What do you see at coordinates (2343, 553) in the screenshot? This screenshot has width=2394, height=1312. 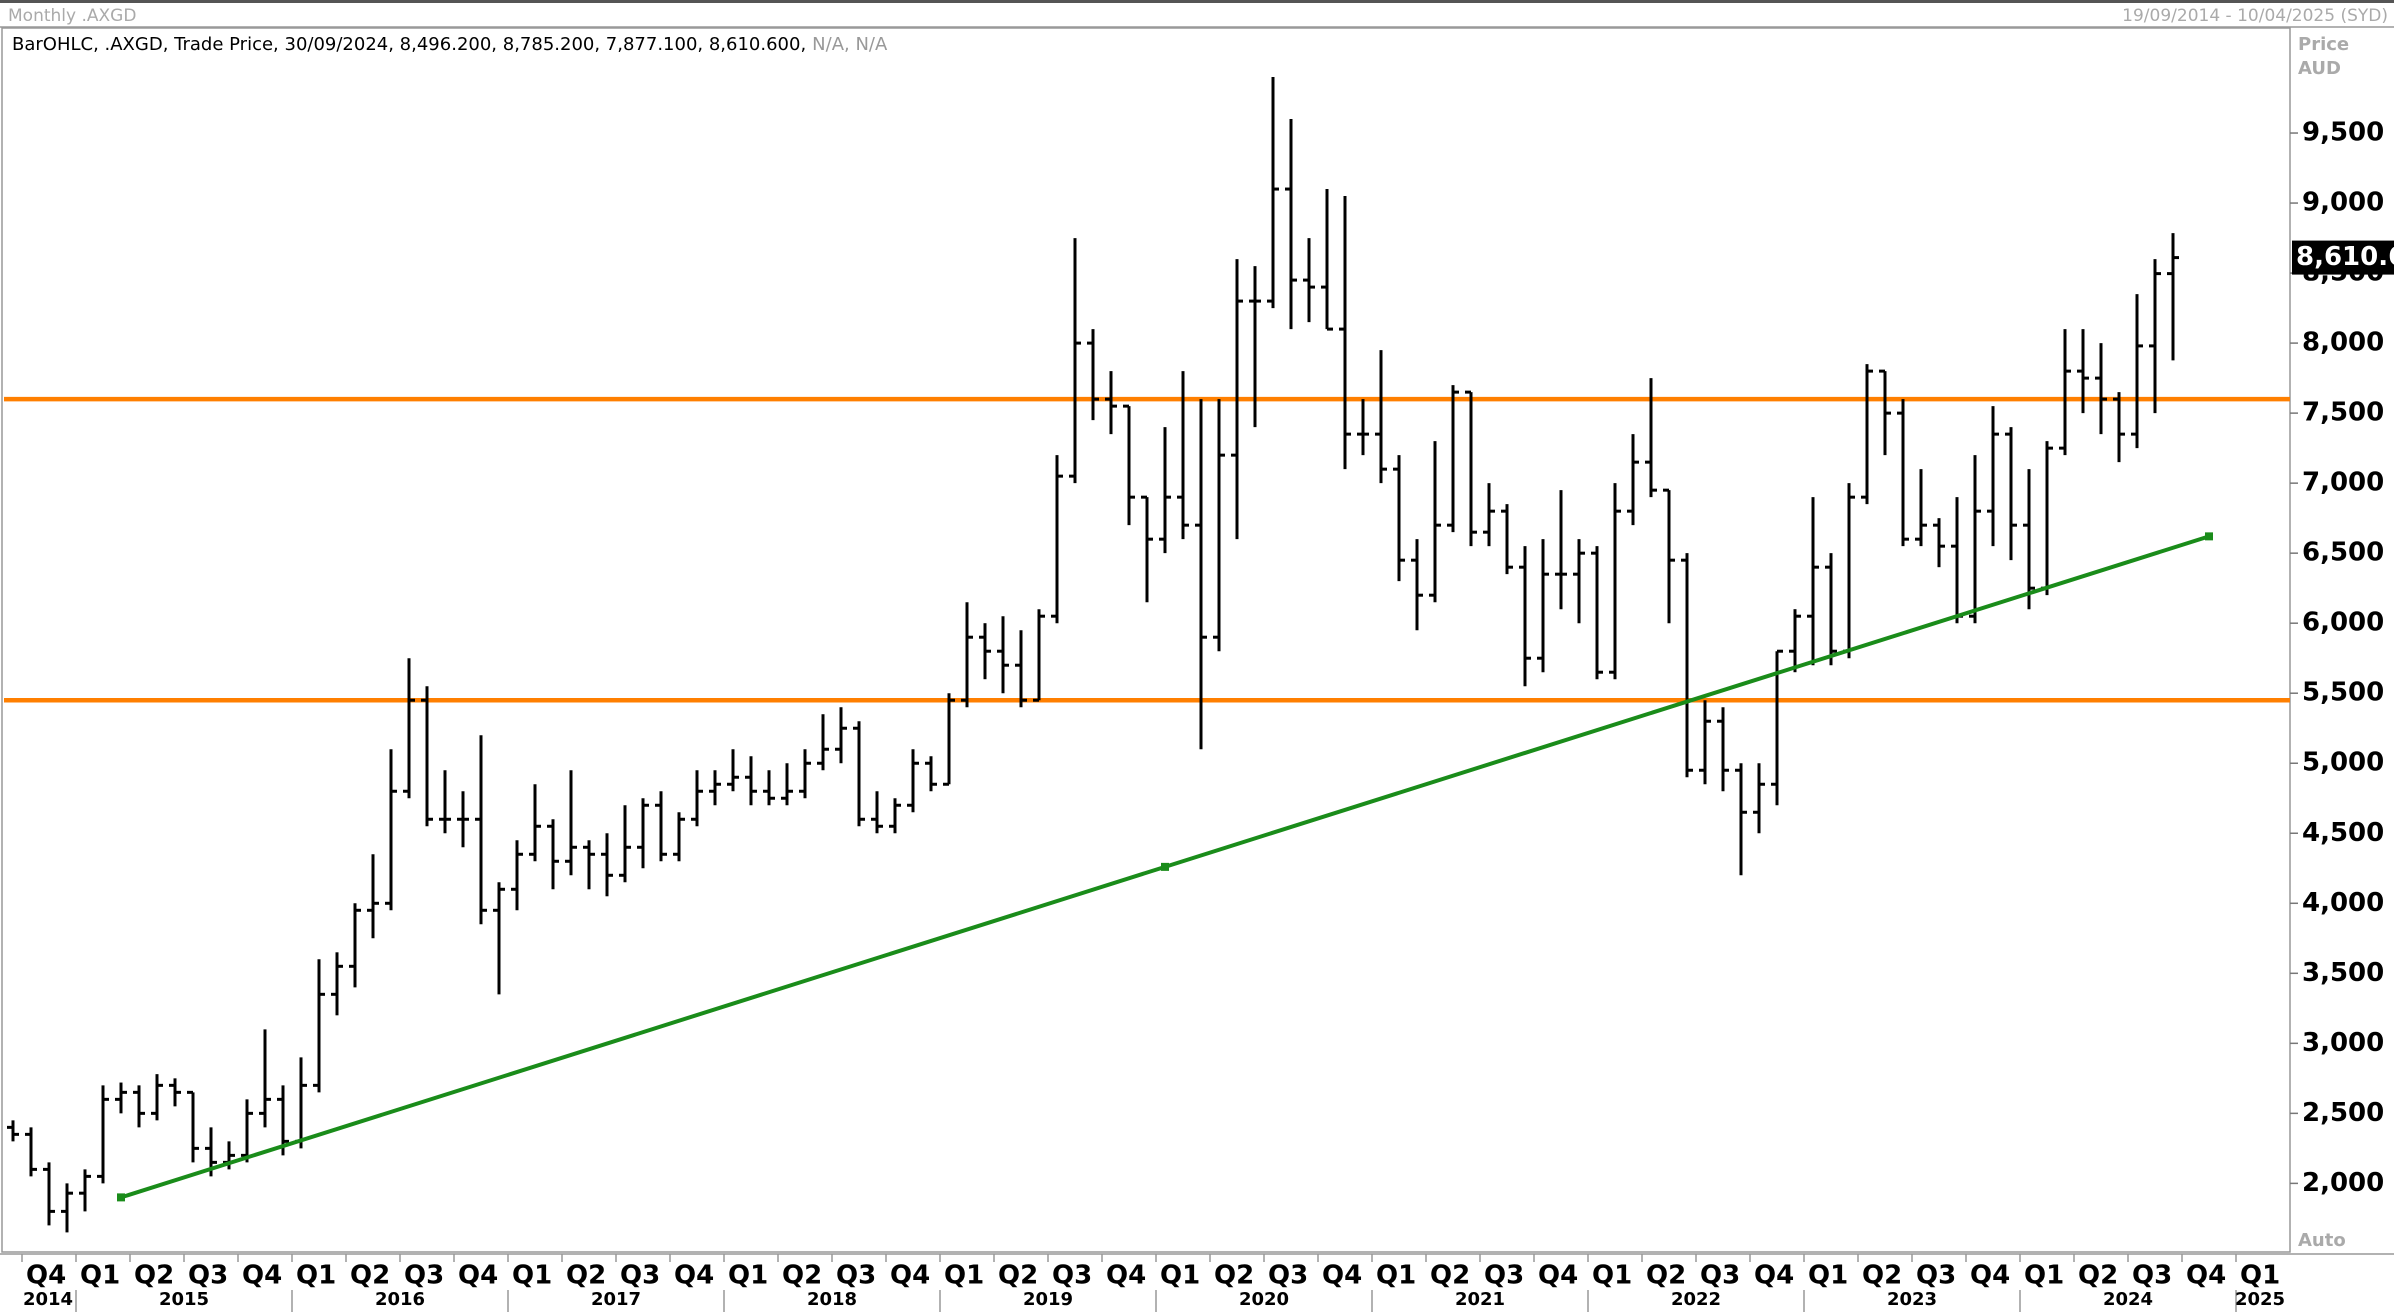 I see `y-tick-label: 6,500` at bounding box center [2343, 553].